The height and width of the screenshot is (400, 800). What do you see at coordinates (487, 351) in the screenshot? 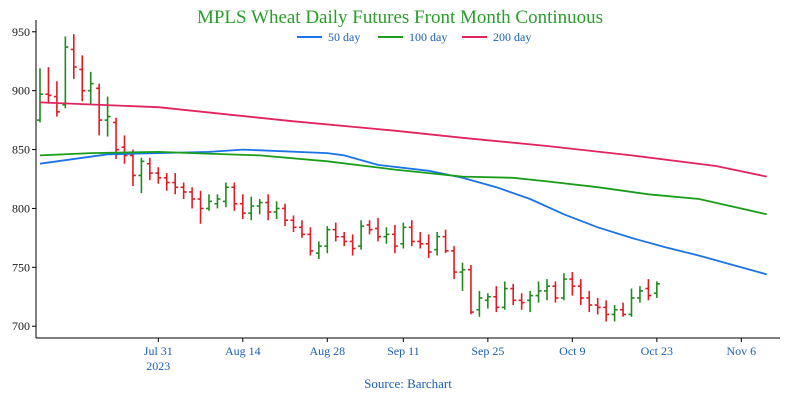
I see `x-tick-label: Sep 25` at bounding box center [487, 351].